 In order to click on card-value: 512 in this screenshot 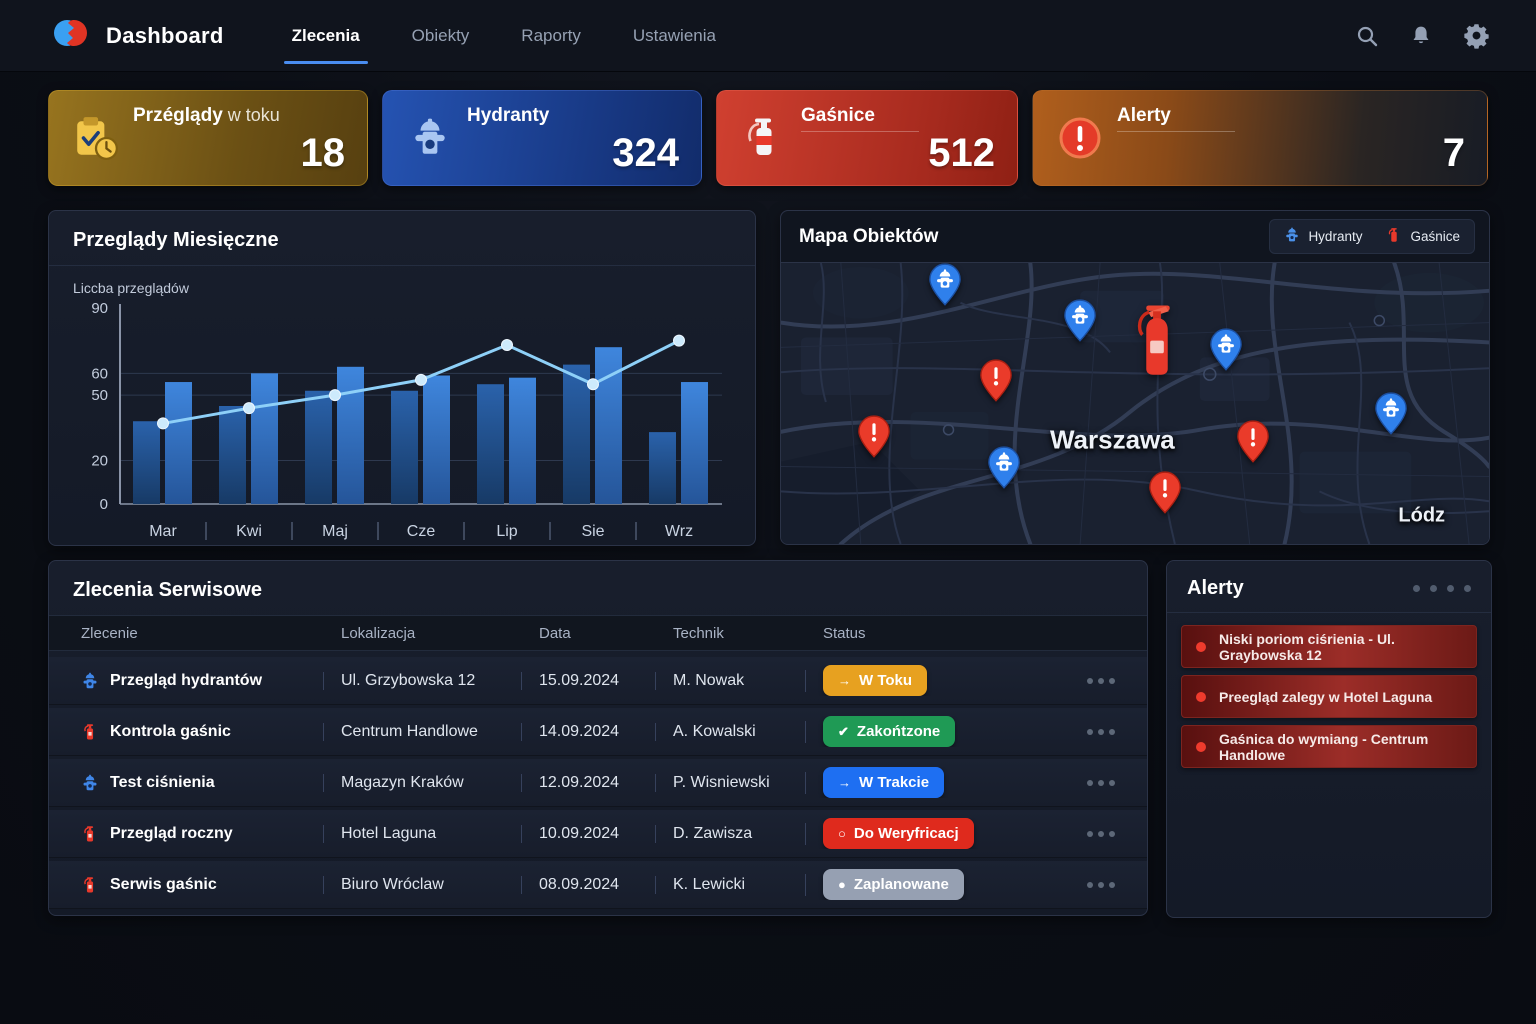, I will do `click(961, 153)`.